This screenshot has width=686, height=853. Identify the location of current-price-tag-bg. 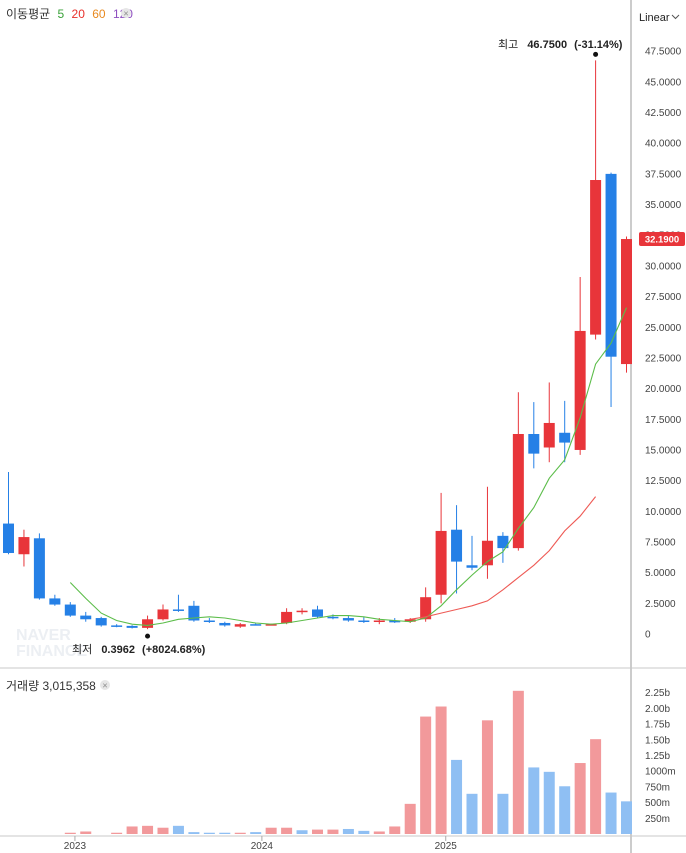
(662, 239).